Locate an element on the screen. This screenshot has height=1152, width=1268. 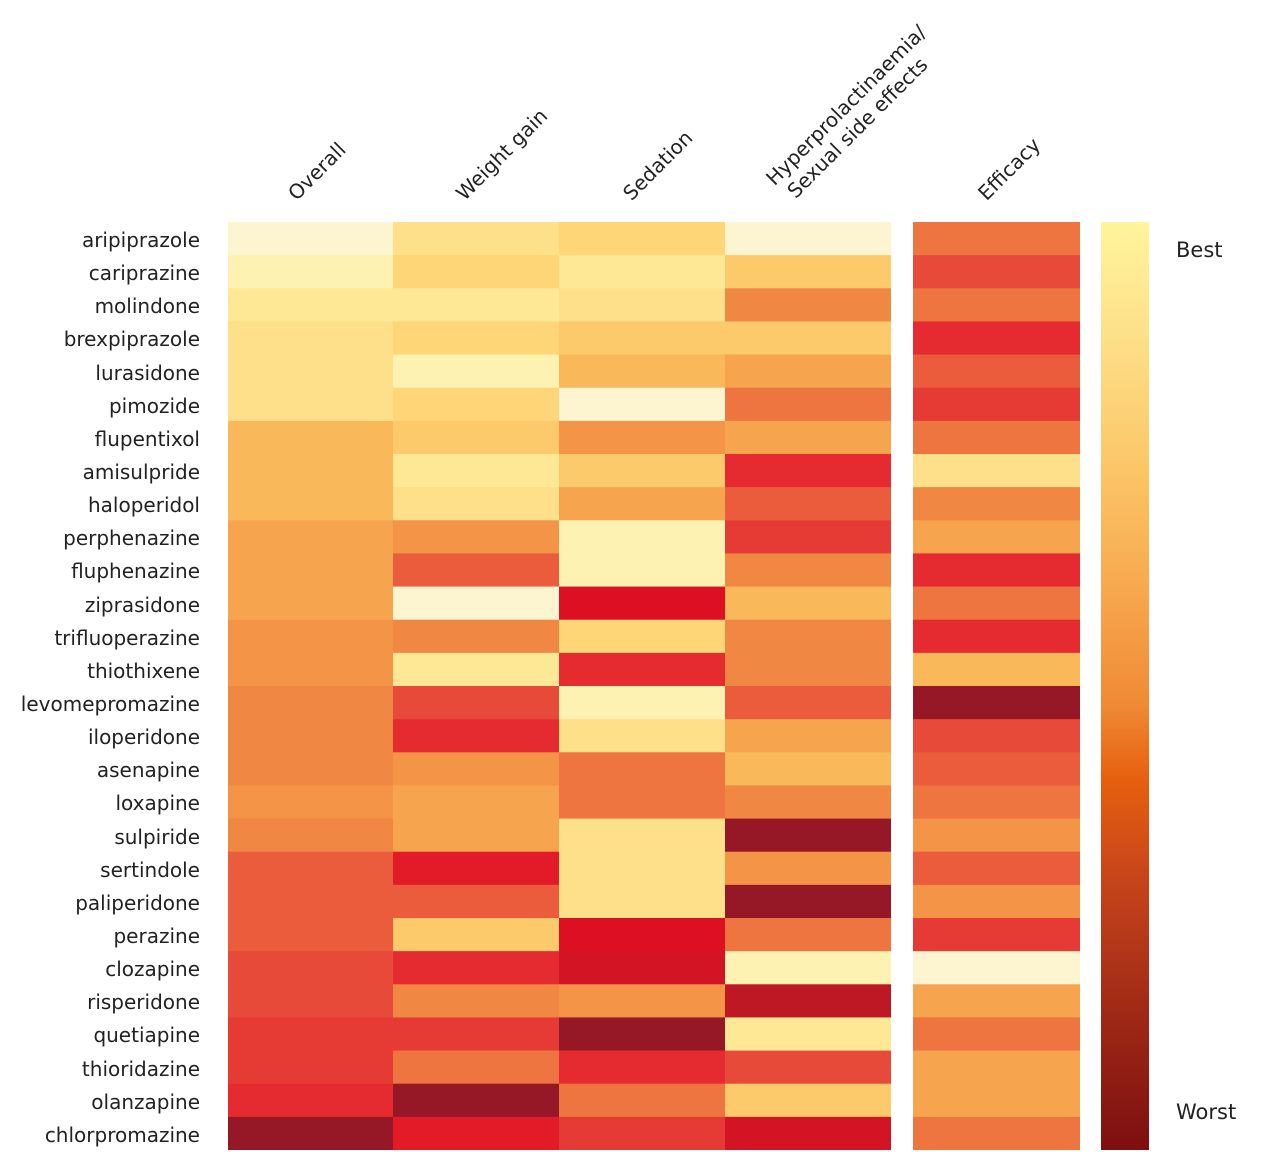
row-label: perphenazine is located at coordinates (131, 538).